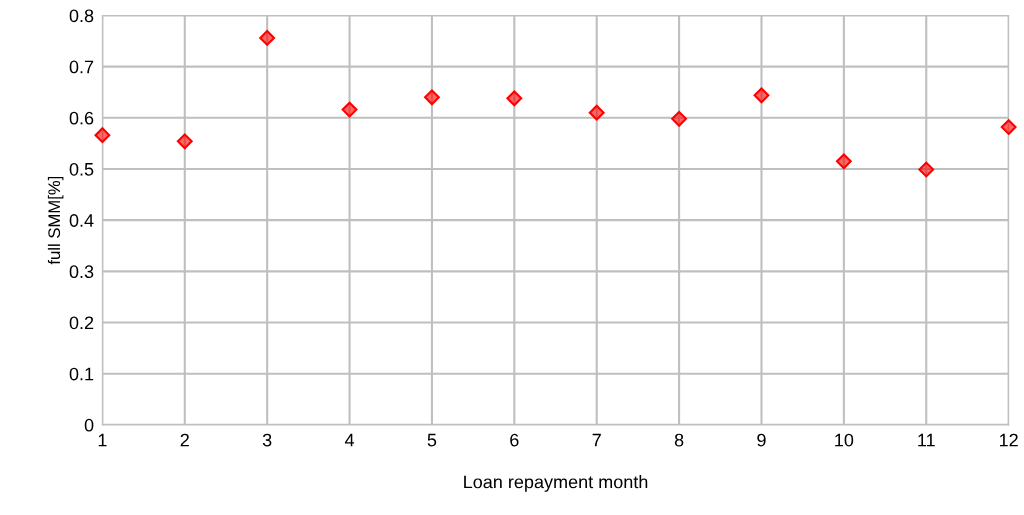  I want to click on x-tick-label: 2, so click(184, 440).